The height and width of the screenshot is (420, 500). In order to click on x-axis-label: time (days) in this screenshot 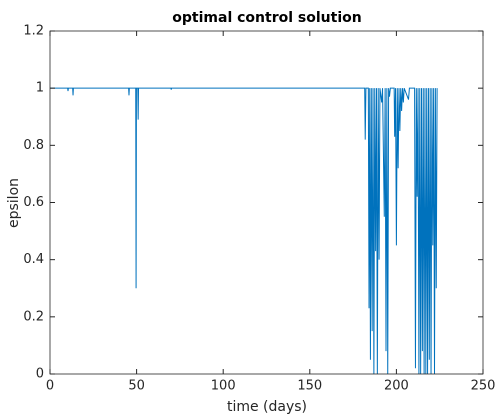, I will do `click(267, 407)`.